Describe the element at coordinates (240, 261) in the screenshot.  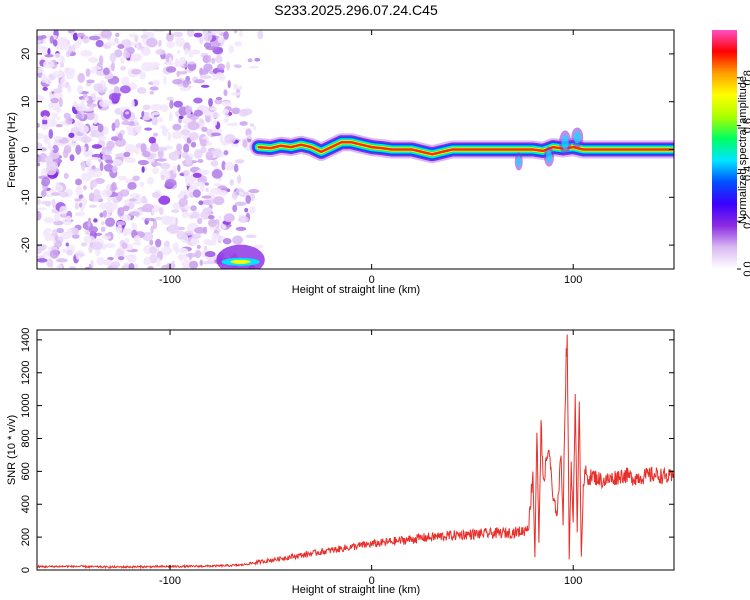
I see `low-frequency-blob-peak` at that location.